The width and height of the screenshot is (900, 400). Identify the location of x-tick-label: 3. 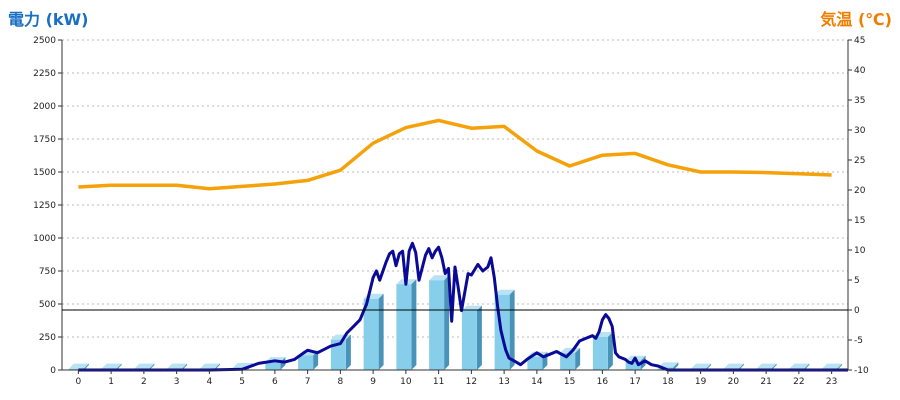
(177, 382).